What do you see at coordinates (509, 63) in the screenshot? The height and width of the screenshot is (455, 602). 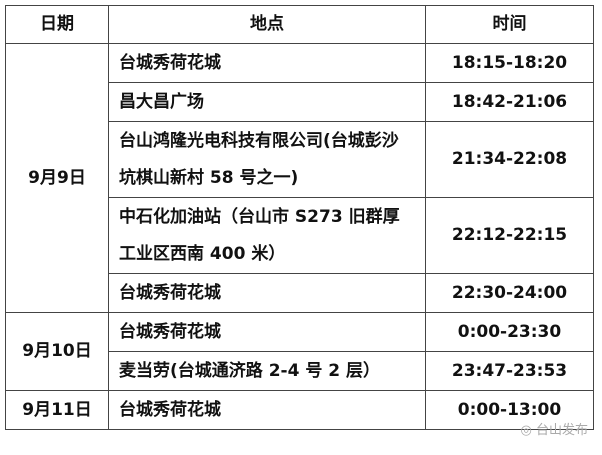 I see `time-cell: 18:15-18:20` at bounding box center [509, 63].